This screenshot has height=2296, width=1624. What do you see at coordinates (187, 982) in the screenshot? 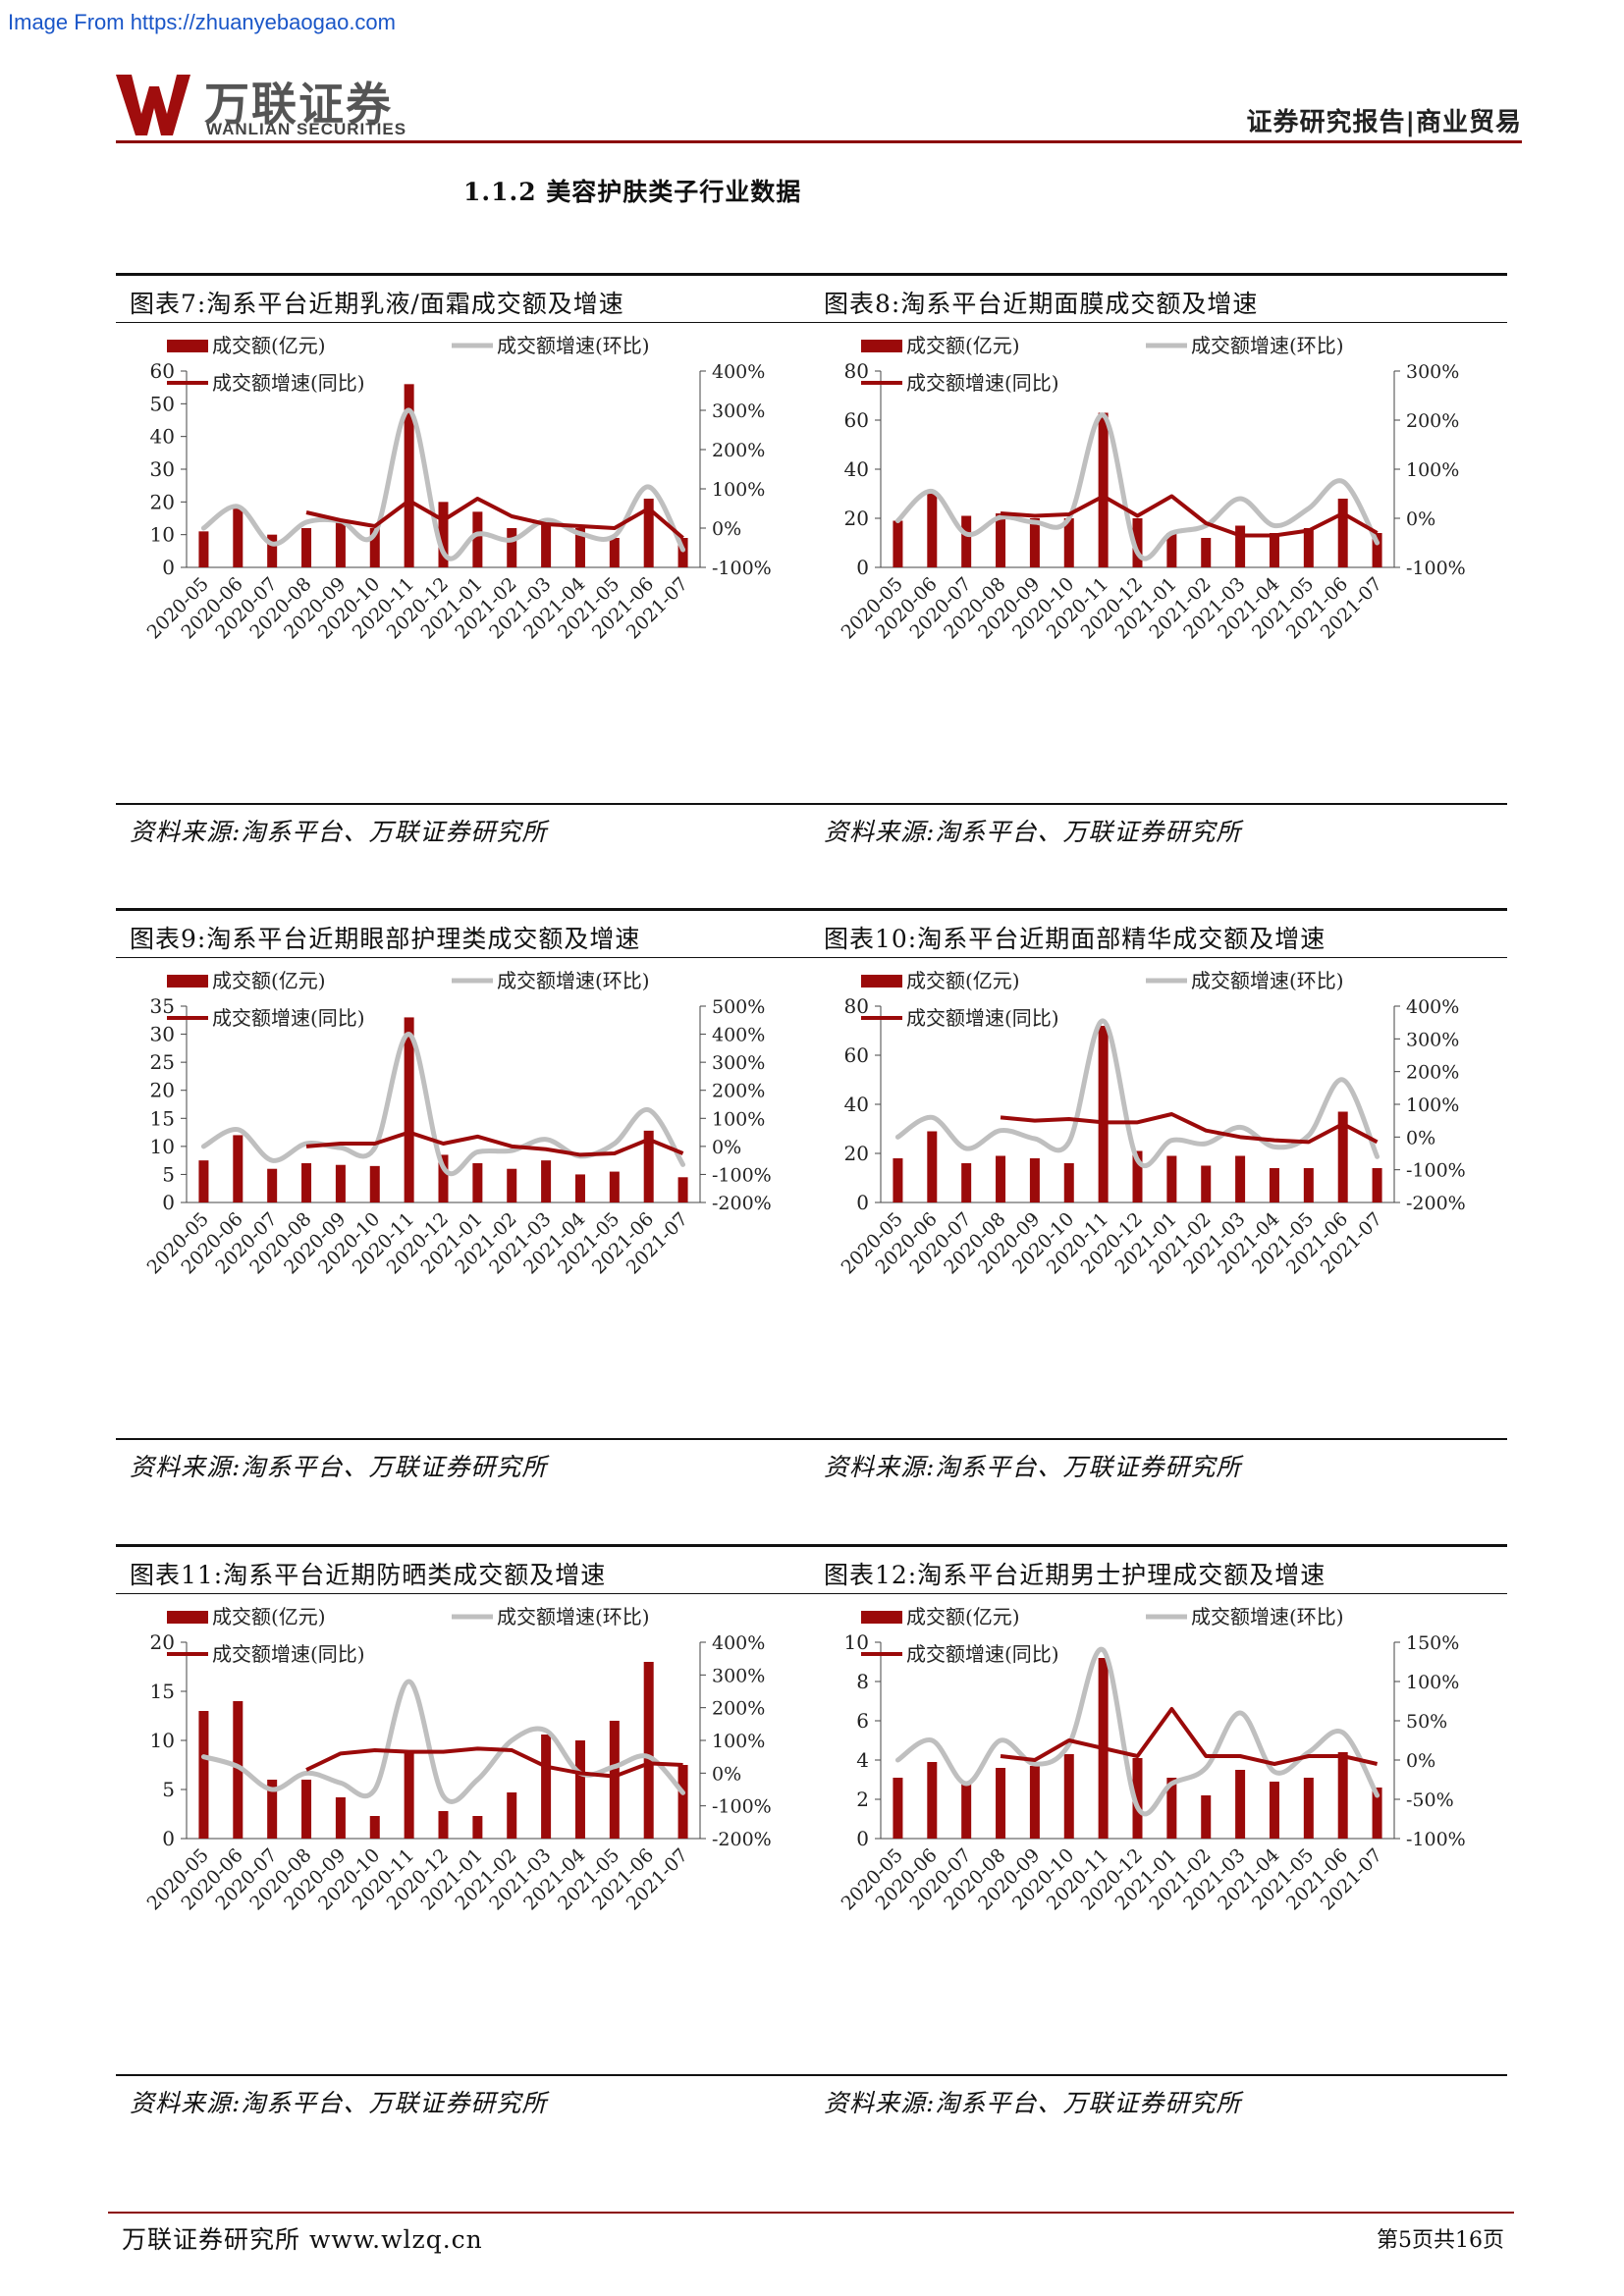
I see `legend-swatch-bar` at bounding box center [187, 982].